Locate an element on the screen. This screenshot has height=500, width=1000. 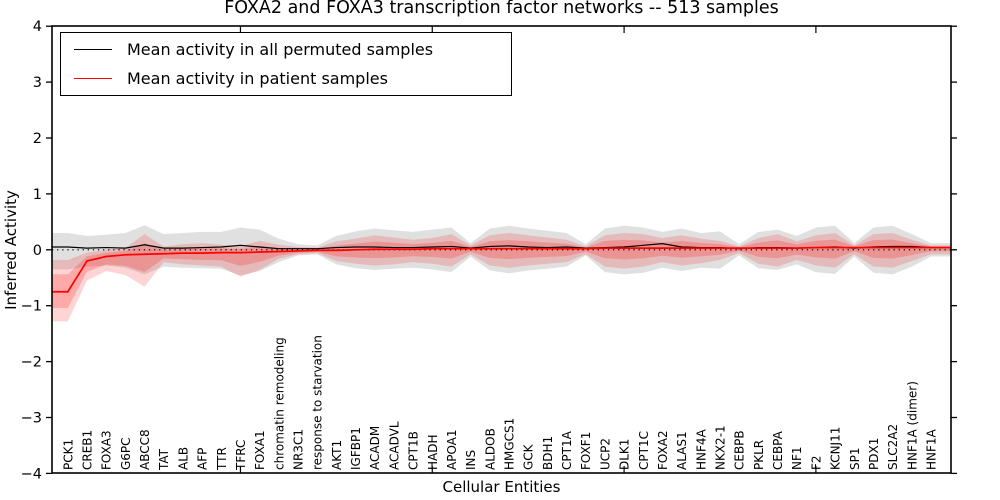
x-category-label: ALB is located at coordinates (183, 458).